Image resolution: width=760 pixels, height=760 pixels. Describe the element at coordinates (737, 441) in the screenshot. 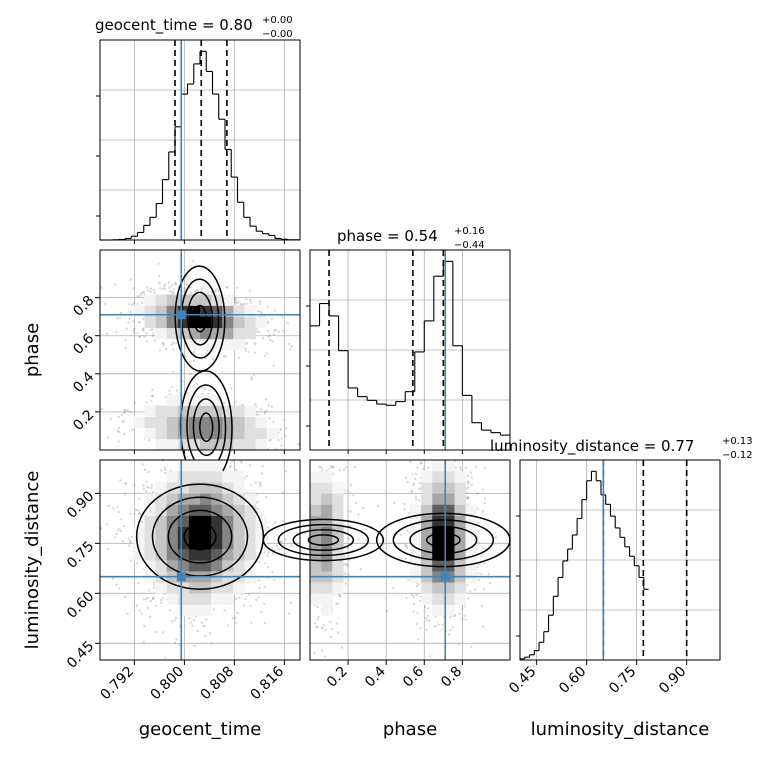

I see `title-luminosity-distance-upper: +0.13` at that location.